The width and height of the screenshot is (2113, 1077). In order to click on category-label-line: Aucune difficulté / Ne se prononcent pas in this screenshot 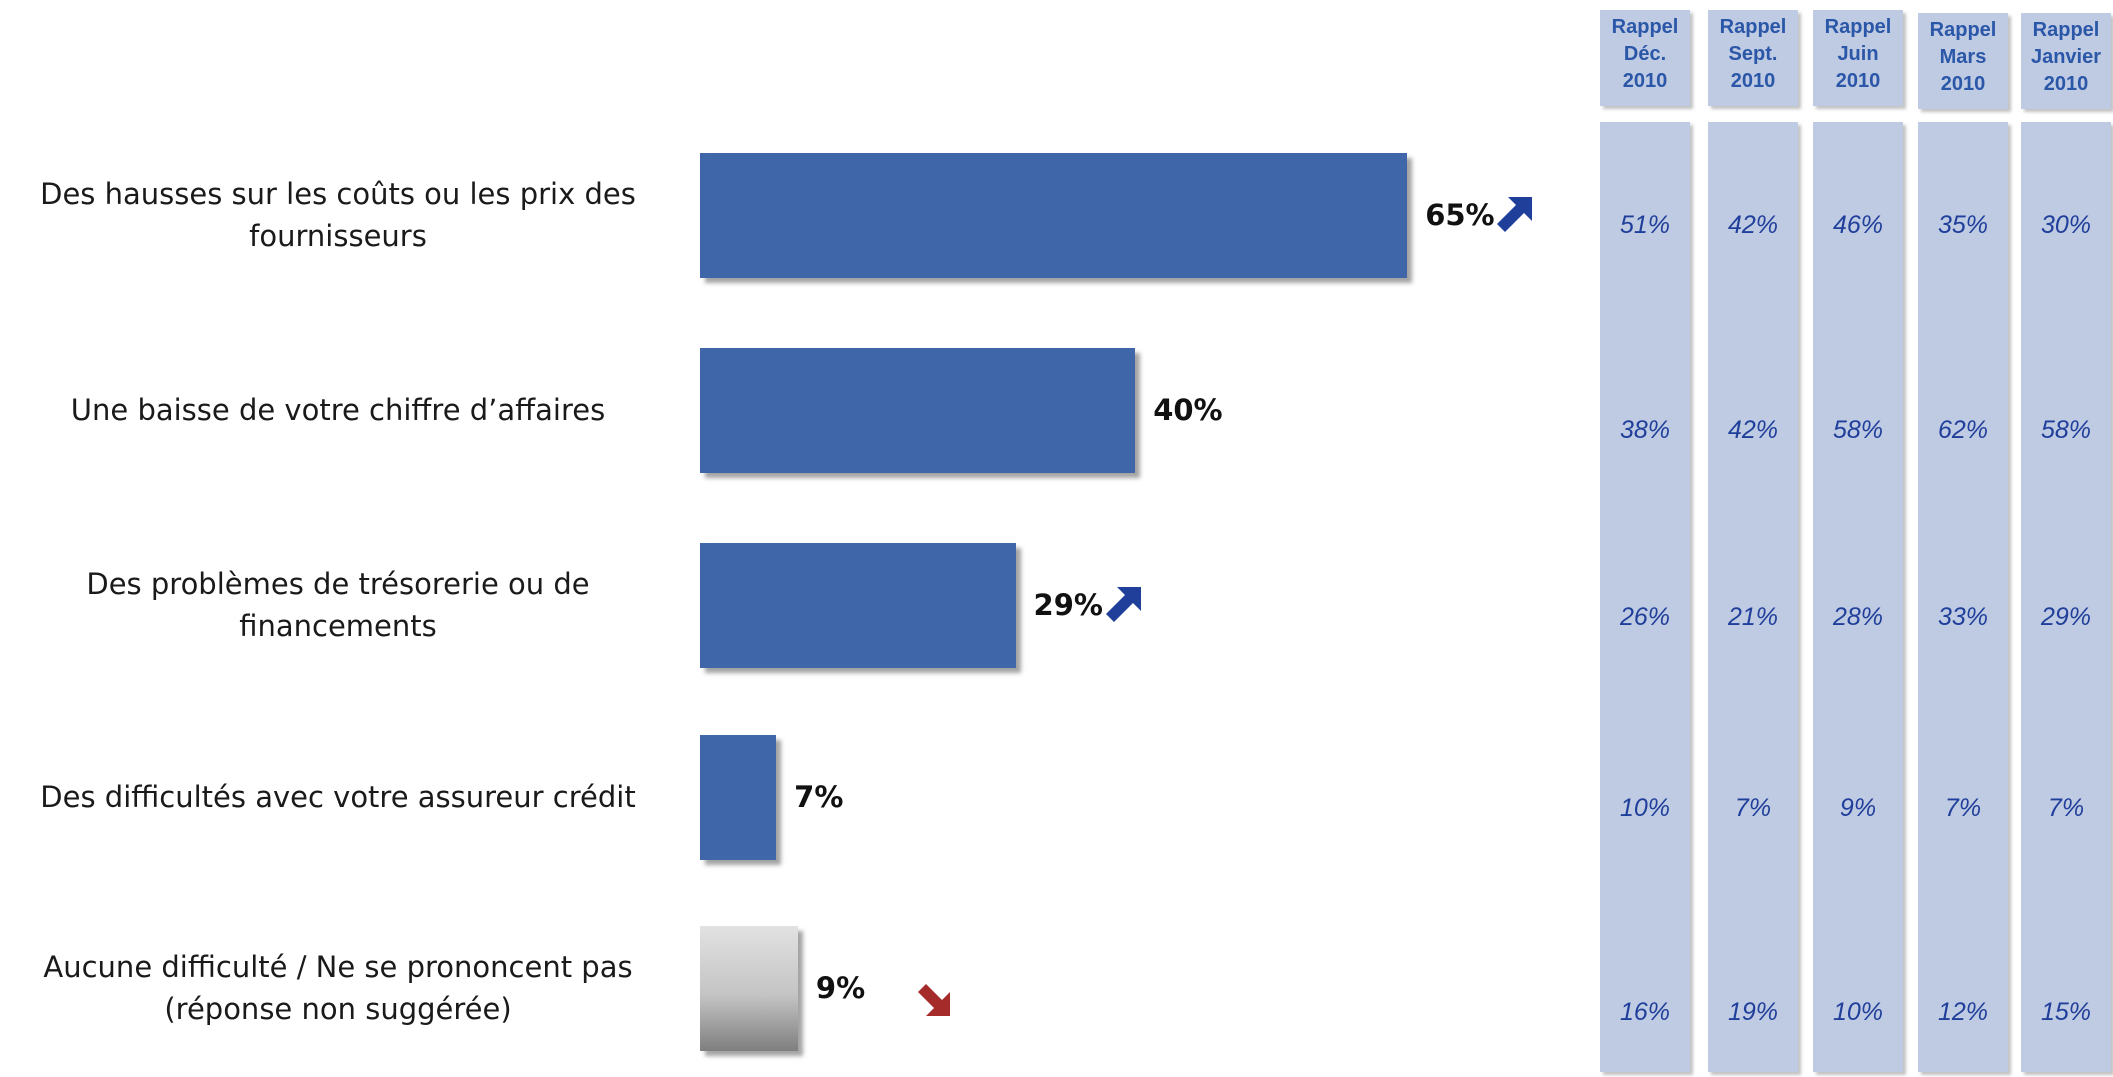, I will do `click(338, 967)`.